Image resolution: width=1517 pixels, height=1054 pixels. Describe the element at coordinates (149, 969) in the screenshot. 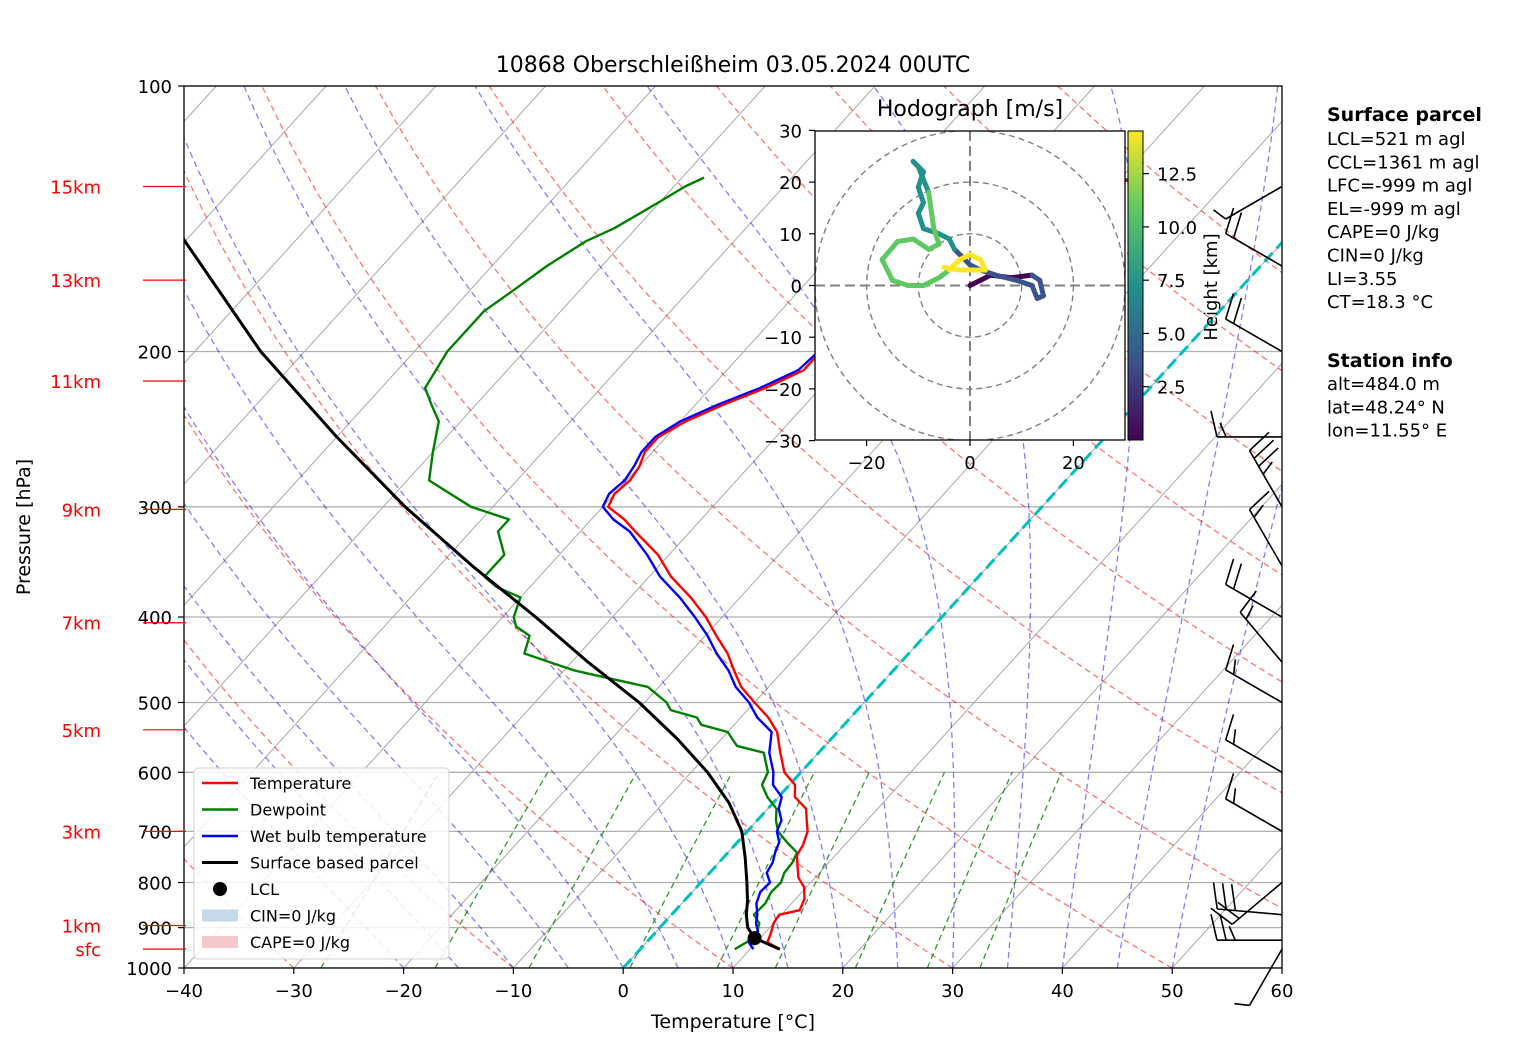

I see `y-tick-label: 1000` at that location.